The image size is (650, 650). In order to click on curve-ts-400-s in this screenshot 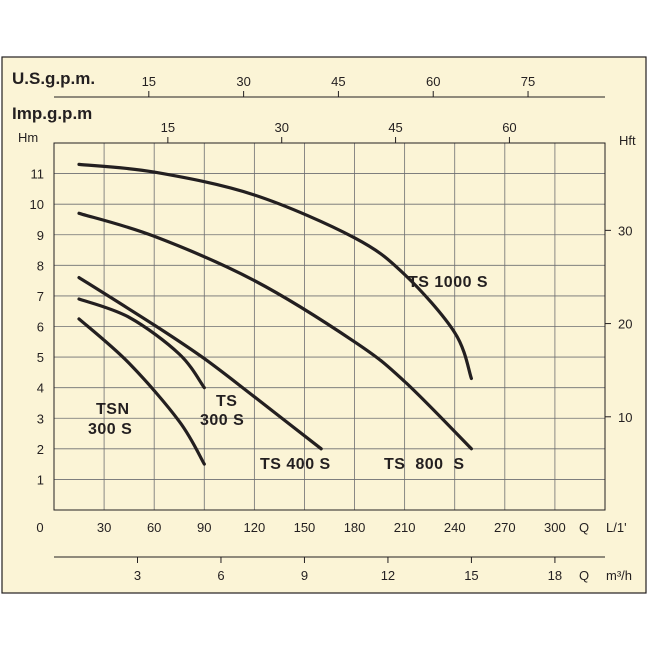, I will do `click(200, 363)`.